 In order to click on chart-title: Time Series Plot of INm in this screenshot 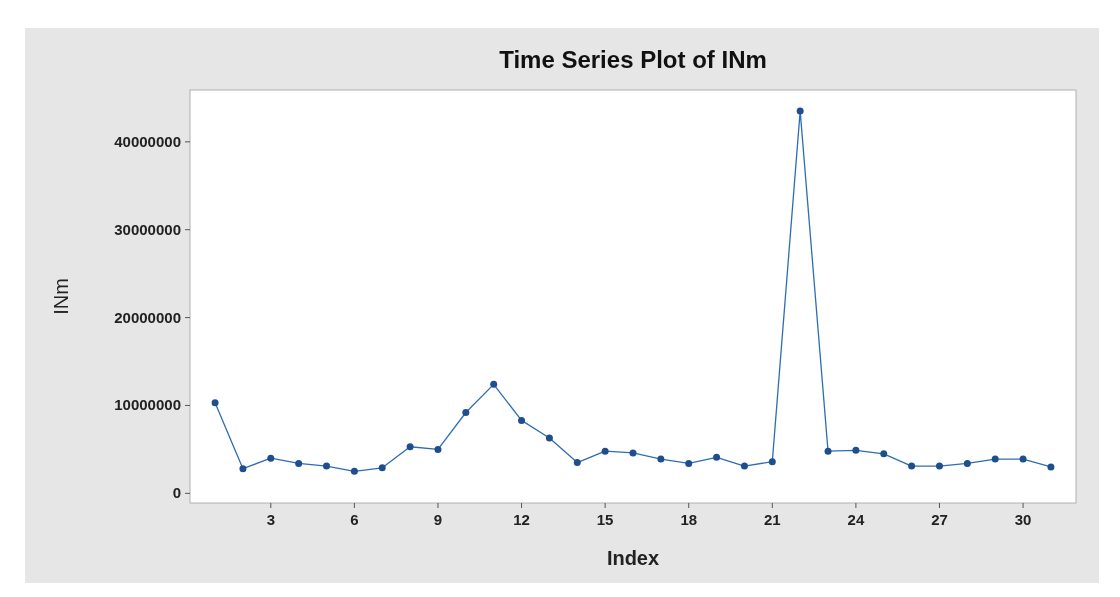, I will do `click(633, 59)`.